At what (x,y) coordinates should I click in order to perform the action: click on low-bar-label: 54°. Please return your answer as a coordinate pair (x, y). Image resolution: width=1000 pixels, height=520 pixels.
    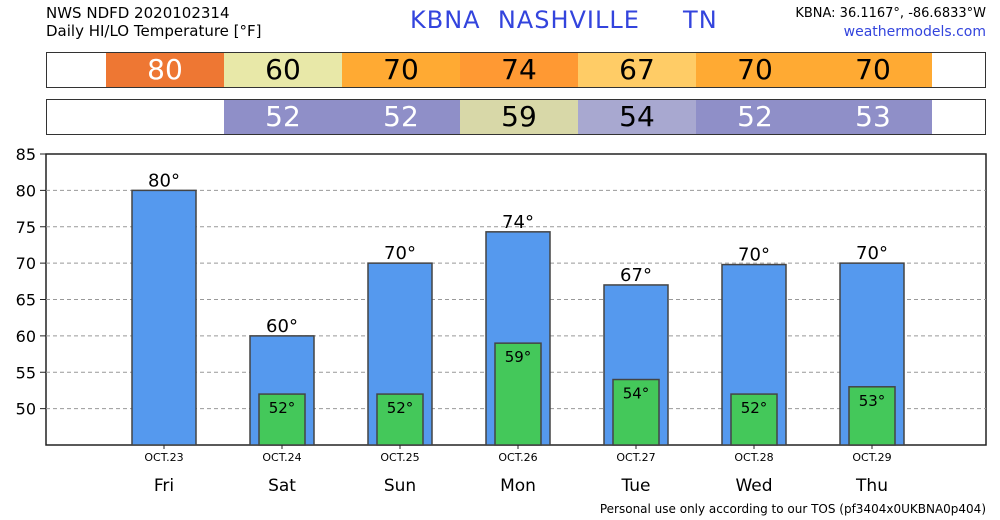
    Looking at the image, I should click on (636, 394).